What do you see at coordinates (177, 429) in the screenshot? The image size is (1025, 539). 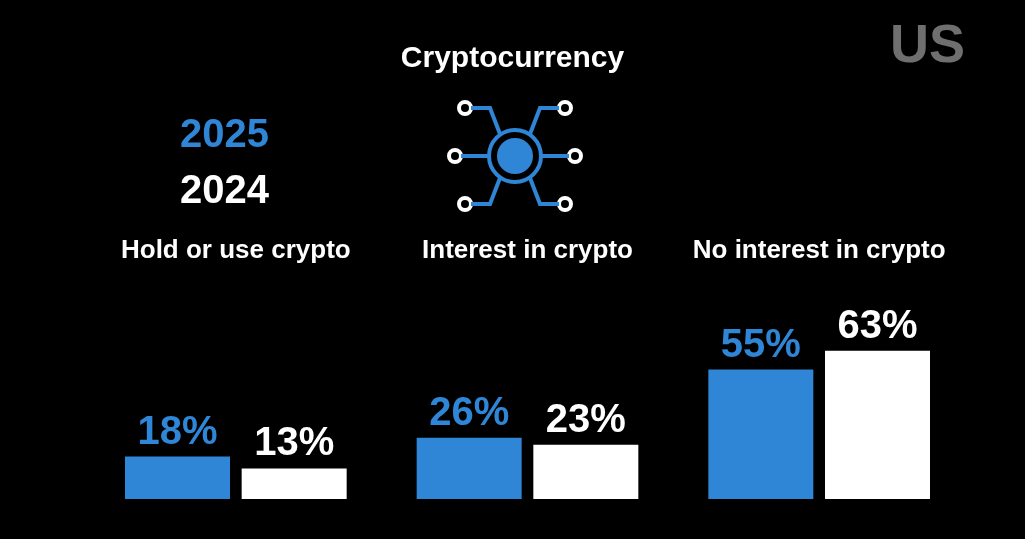 I see `data-label: 18%` at bounding box center [177, 429].